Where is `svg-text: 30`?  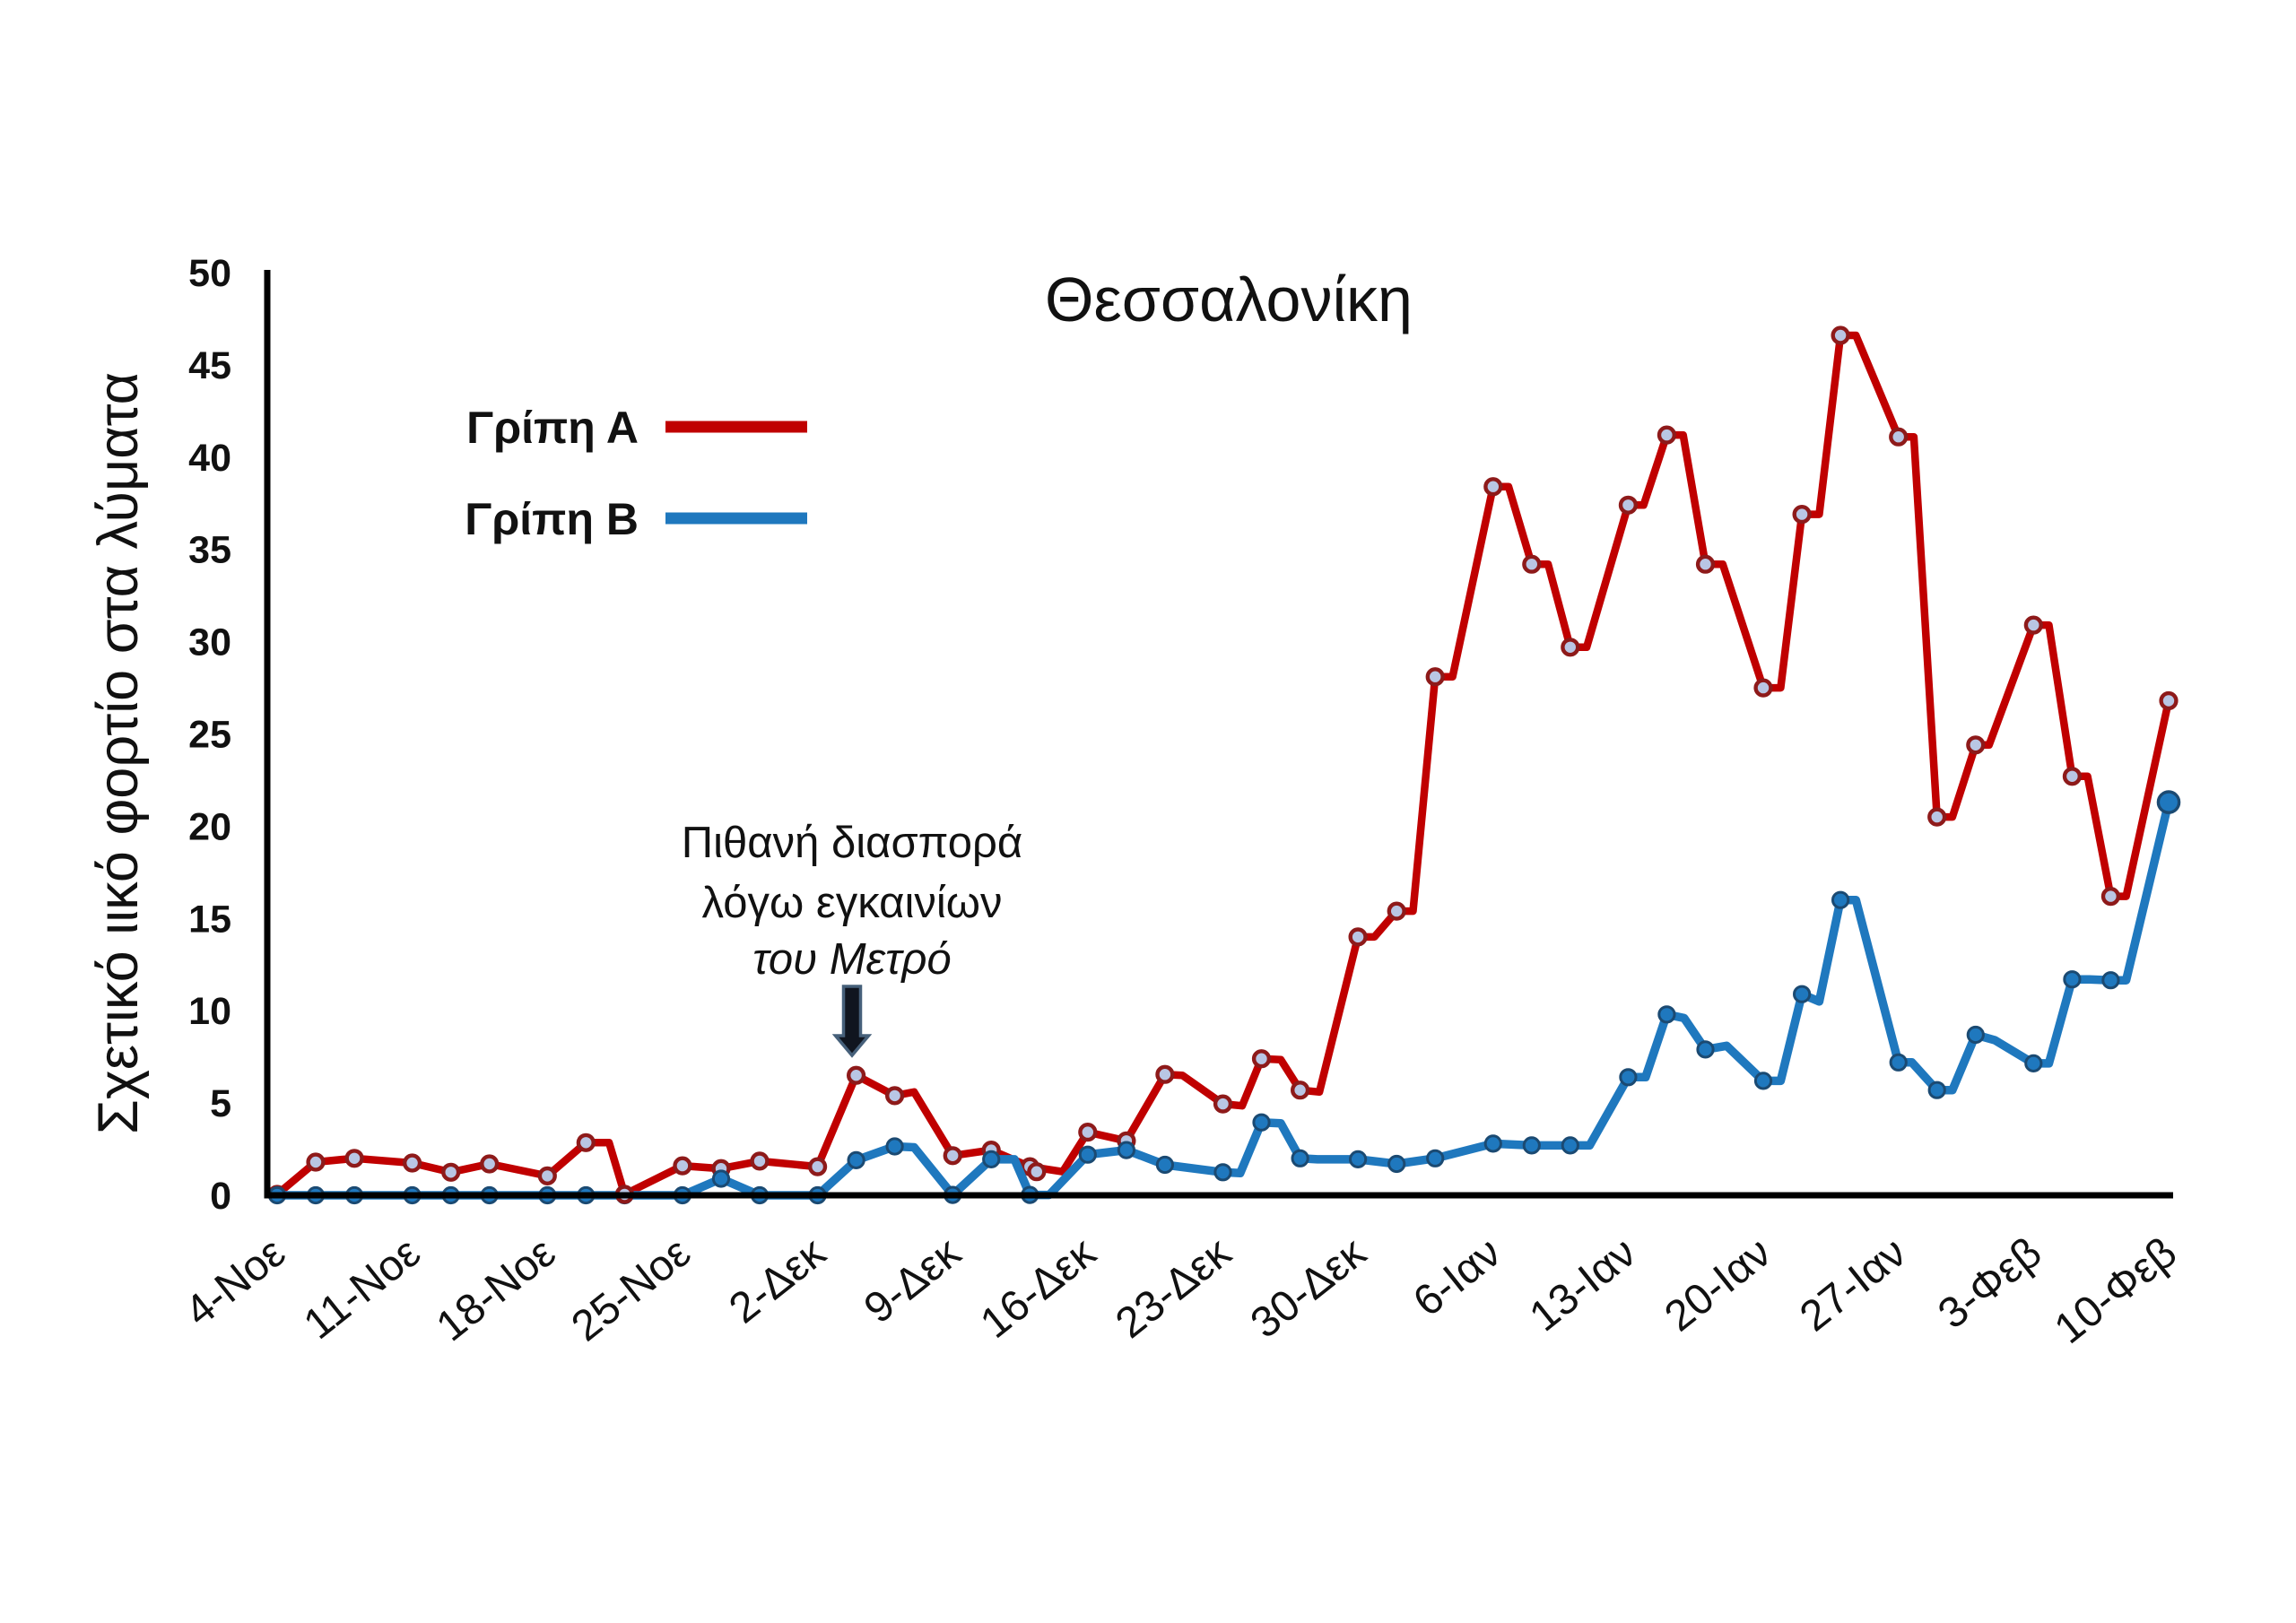 svg-text: 30 is located at coordinates (209, 642).